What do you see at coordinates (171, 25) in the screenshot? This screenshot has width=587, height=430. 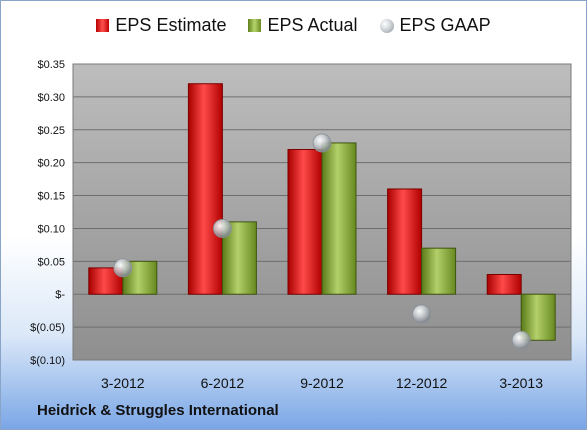 I see `legend-label-estimate: EPS Estimate` at bounding box center [171, 25].